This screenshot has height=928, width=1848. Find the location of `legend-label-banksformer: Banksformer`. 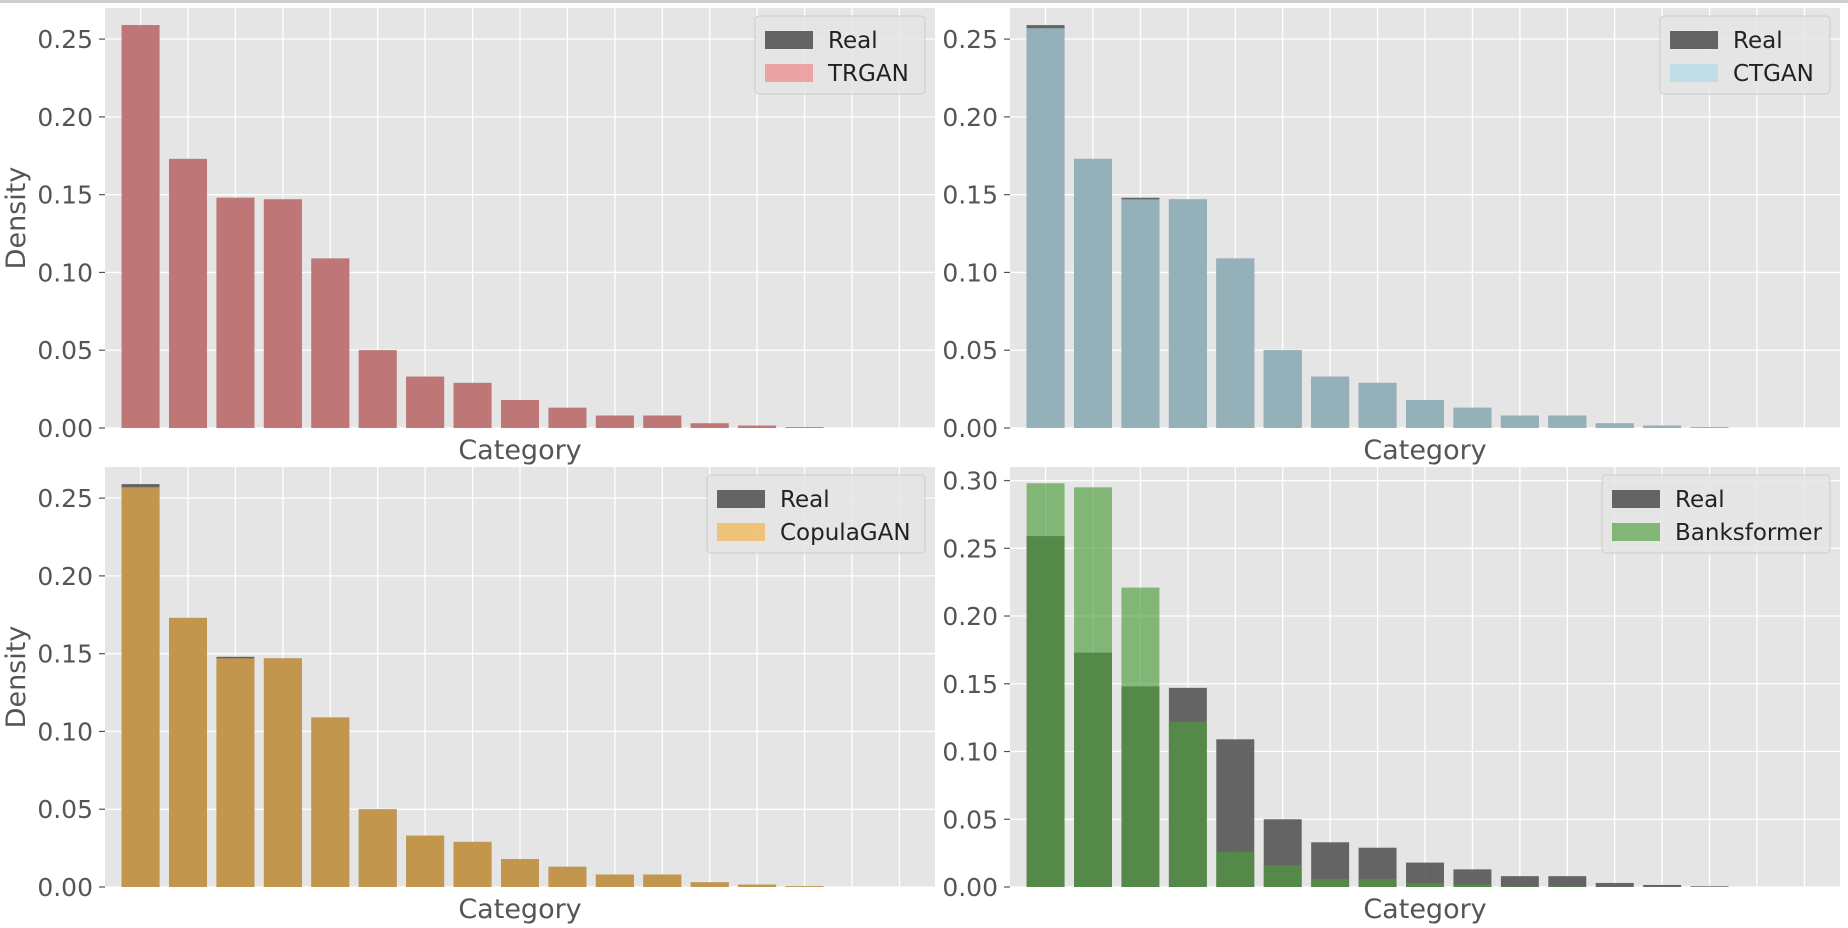

legend-label-banksformer: Banksformer is located at coordinates (1749, 533).